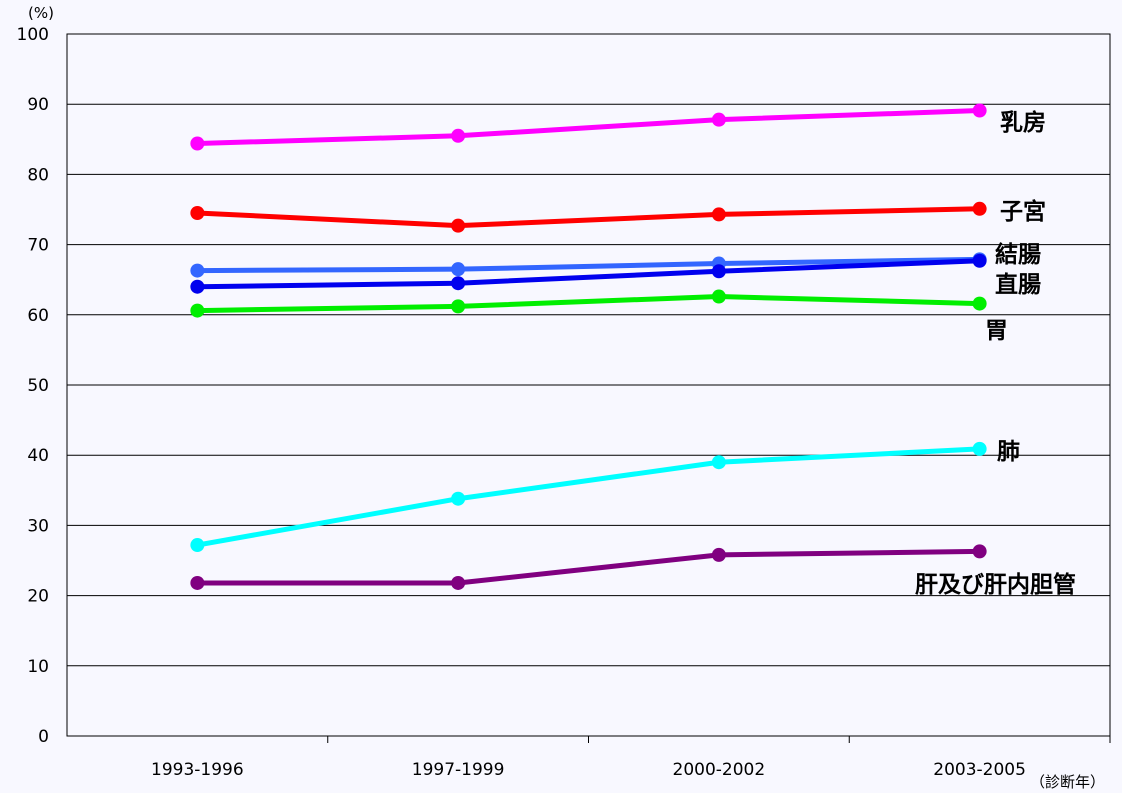 This screenshot has height=793, width=1122. I want to click on y-axis-unit: (%), so click(41, 13).